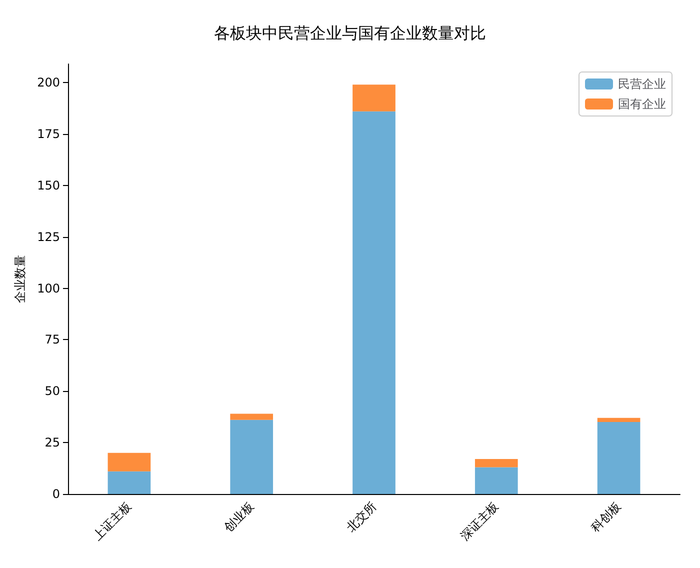 This screenshot has height=568, width=700. Describe the element at coordinates (606, 516) in the screenshot. I see `x-tick-label: 科创板` at that location.